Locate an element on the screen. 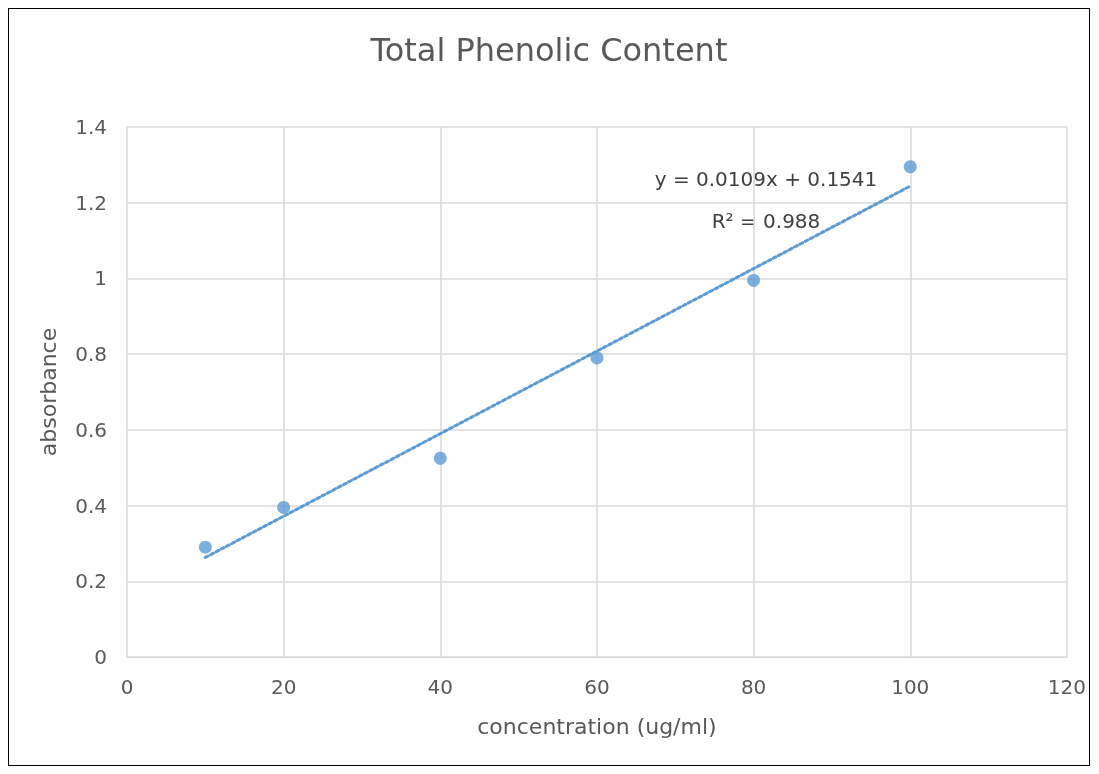 The width and height of the screenshot is (1099, 774). y-tick-label: 0.6 is located at coordinates (91, 429).